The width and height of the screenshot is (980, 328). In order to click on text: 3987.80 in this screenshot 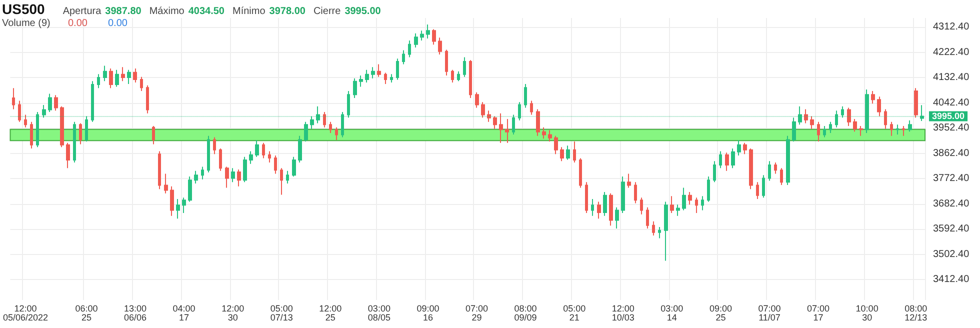, I will do `click(123, 11)`.